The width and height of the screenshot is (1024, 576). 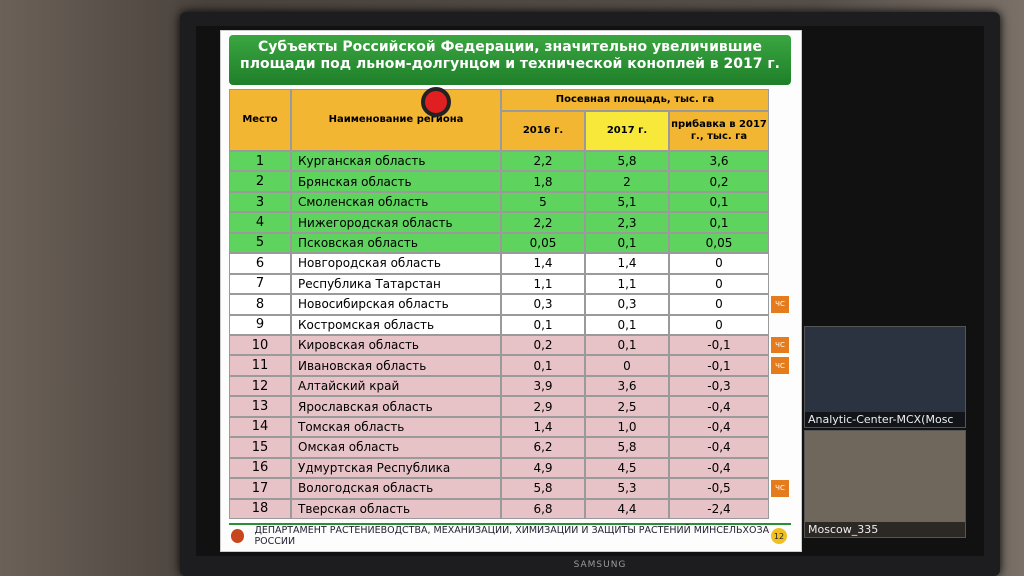 I want to click on value-cell: 2,5, so click(x=627, y=406).